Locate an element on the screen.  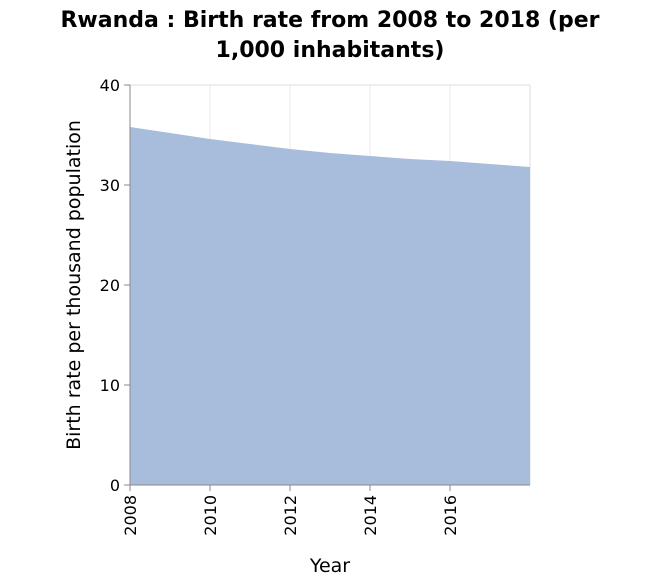
x-tick-label: 2012 is located at coordinates (290, 515).